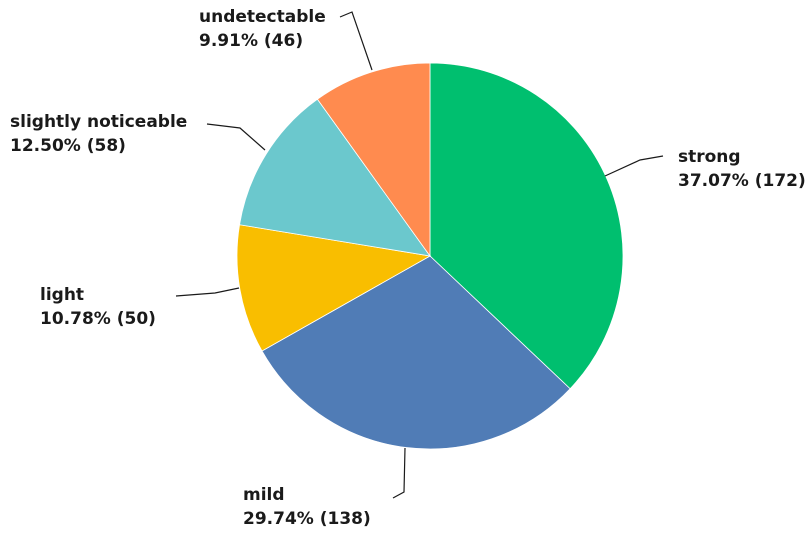 The width and height of the screenshot is (810, 539). What do you see at coordinates (334, 288) in the screenshot?
I see `pie-slice-light` at bounding box center [334, 288].